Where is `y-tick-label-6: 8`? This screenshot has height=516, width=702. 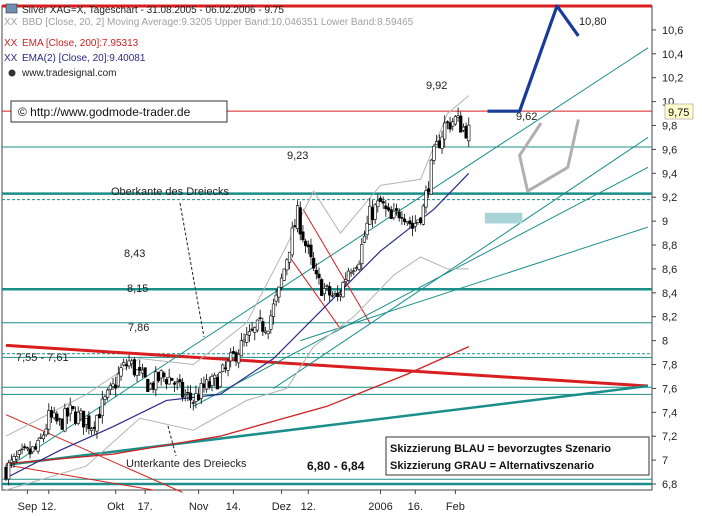 y-tick-label-6: 8 is located at coordinates (665, 342).